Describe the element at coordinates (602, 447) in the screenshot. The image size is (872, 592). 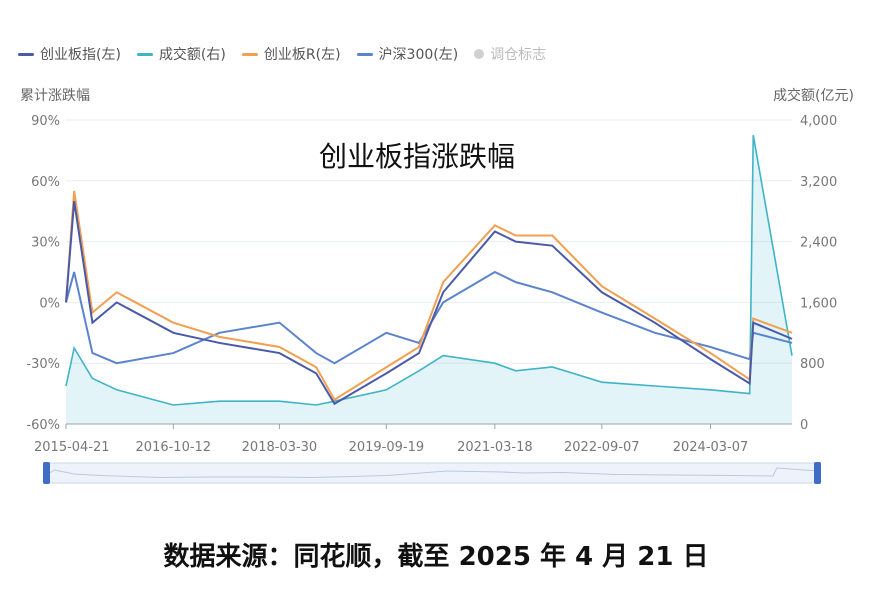
I see `x-tick-label: 2022-09-07` at that location.